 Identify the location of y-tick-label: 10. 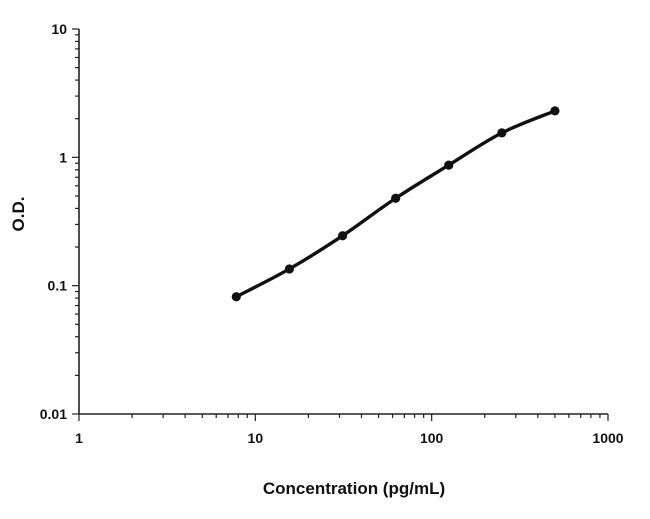
(59, 29).